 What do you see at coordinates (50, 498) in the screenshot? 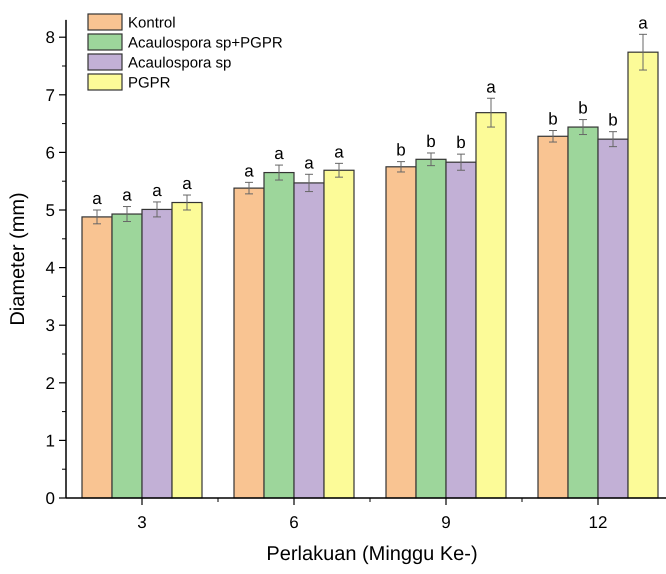
I see `y-tick-label: 0` at bounding box center [50, 498].